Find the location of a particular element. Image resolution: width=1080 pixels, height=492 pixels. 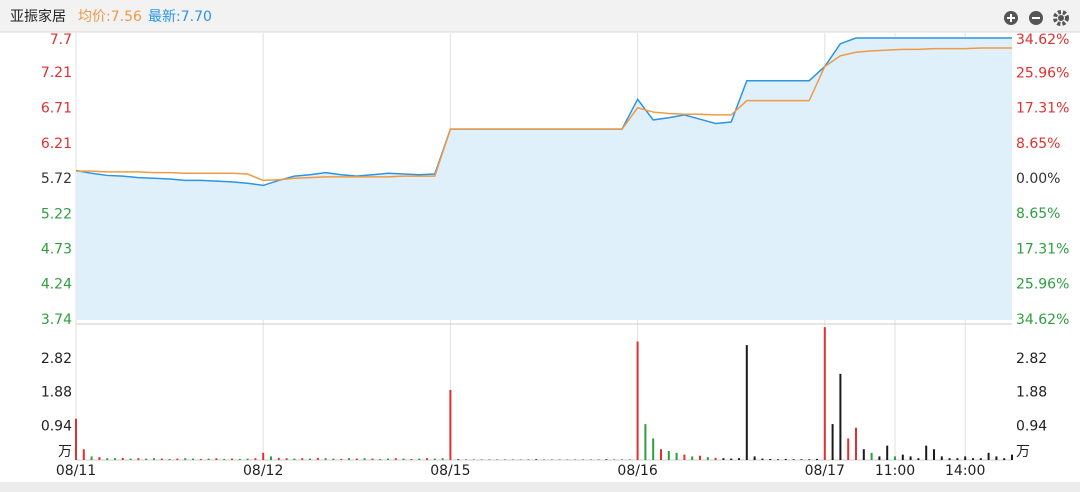

y2-tick-label: 25.96% is located at coordinates (1042, 285).